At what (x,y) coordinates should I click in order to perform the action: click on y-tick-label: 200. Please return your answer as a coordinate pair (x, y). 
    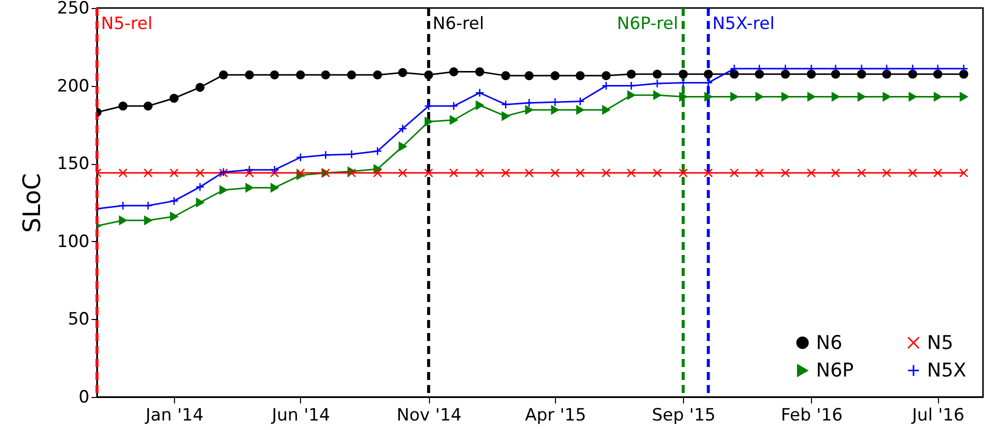
    Looking at the image, I should click on (73, 86).